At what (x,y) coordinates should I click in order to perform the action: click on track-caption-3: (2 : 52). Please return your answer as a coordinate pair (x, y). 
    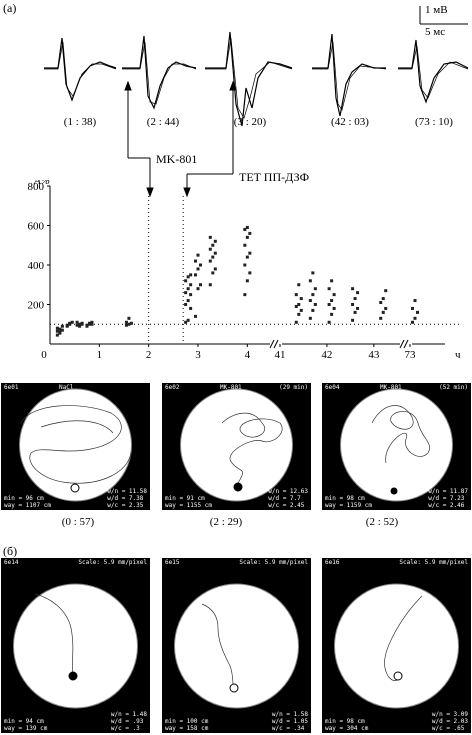
    Looking at the image, I should click on (382, 522).